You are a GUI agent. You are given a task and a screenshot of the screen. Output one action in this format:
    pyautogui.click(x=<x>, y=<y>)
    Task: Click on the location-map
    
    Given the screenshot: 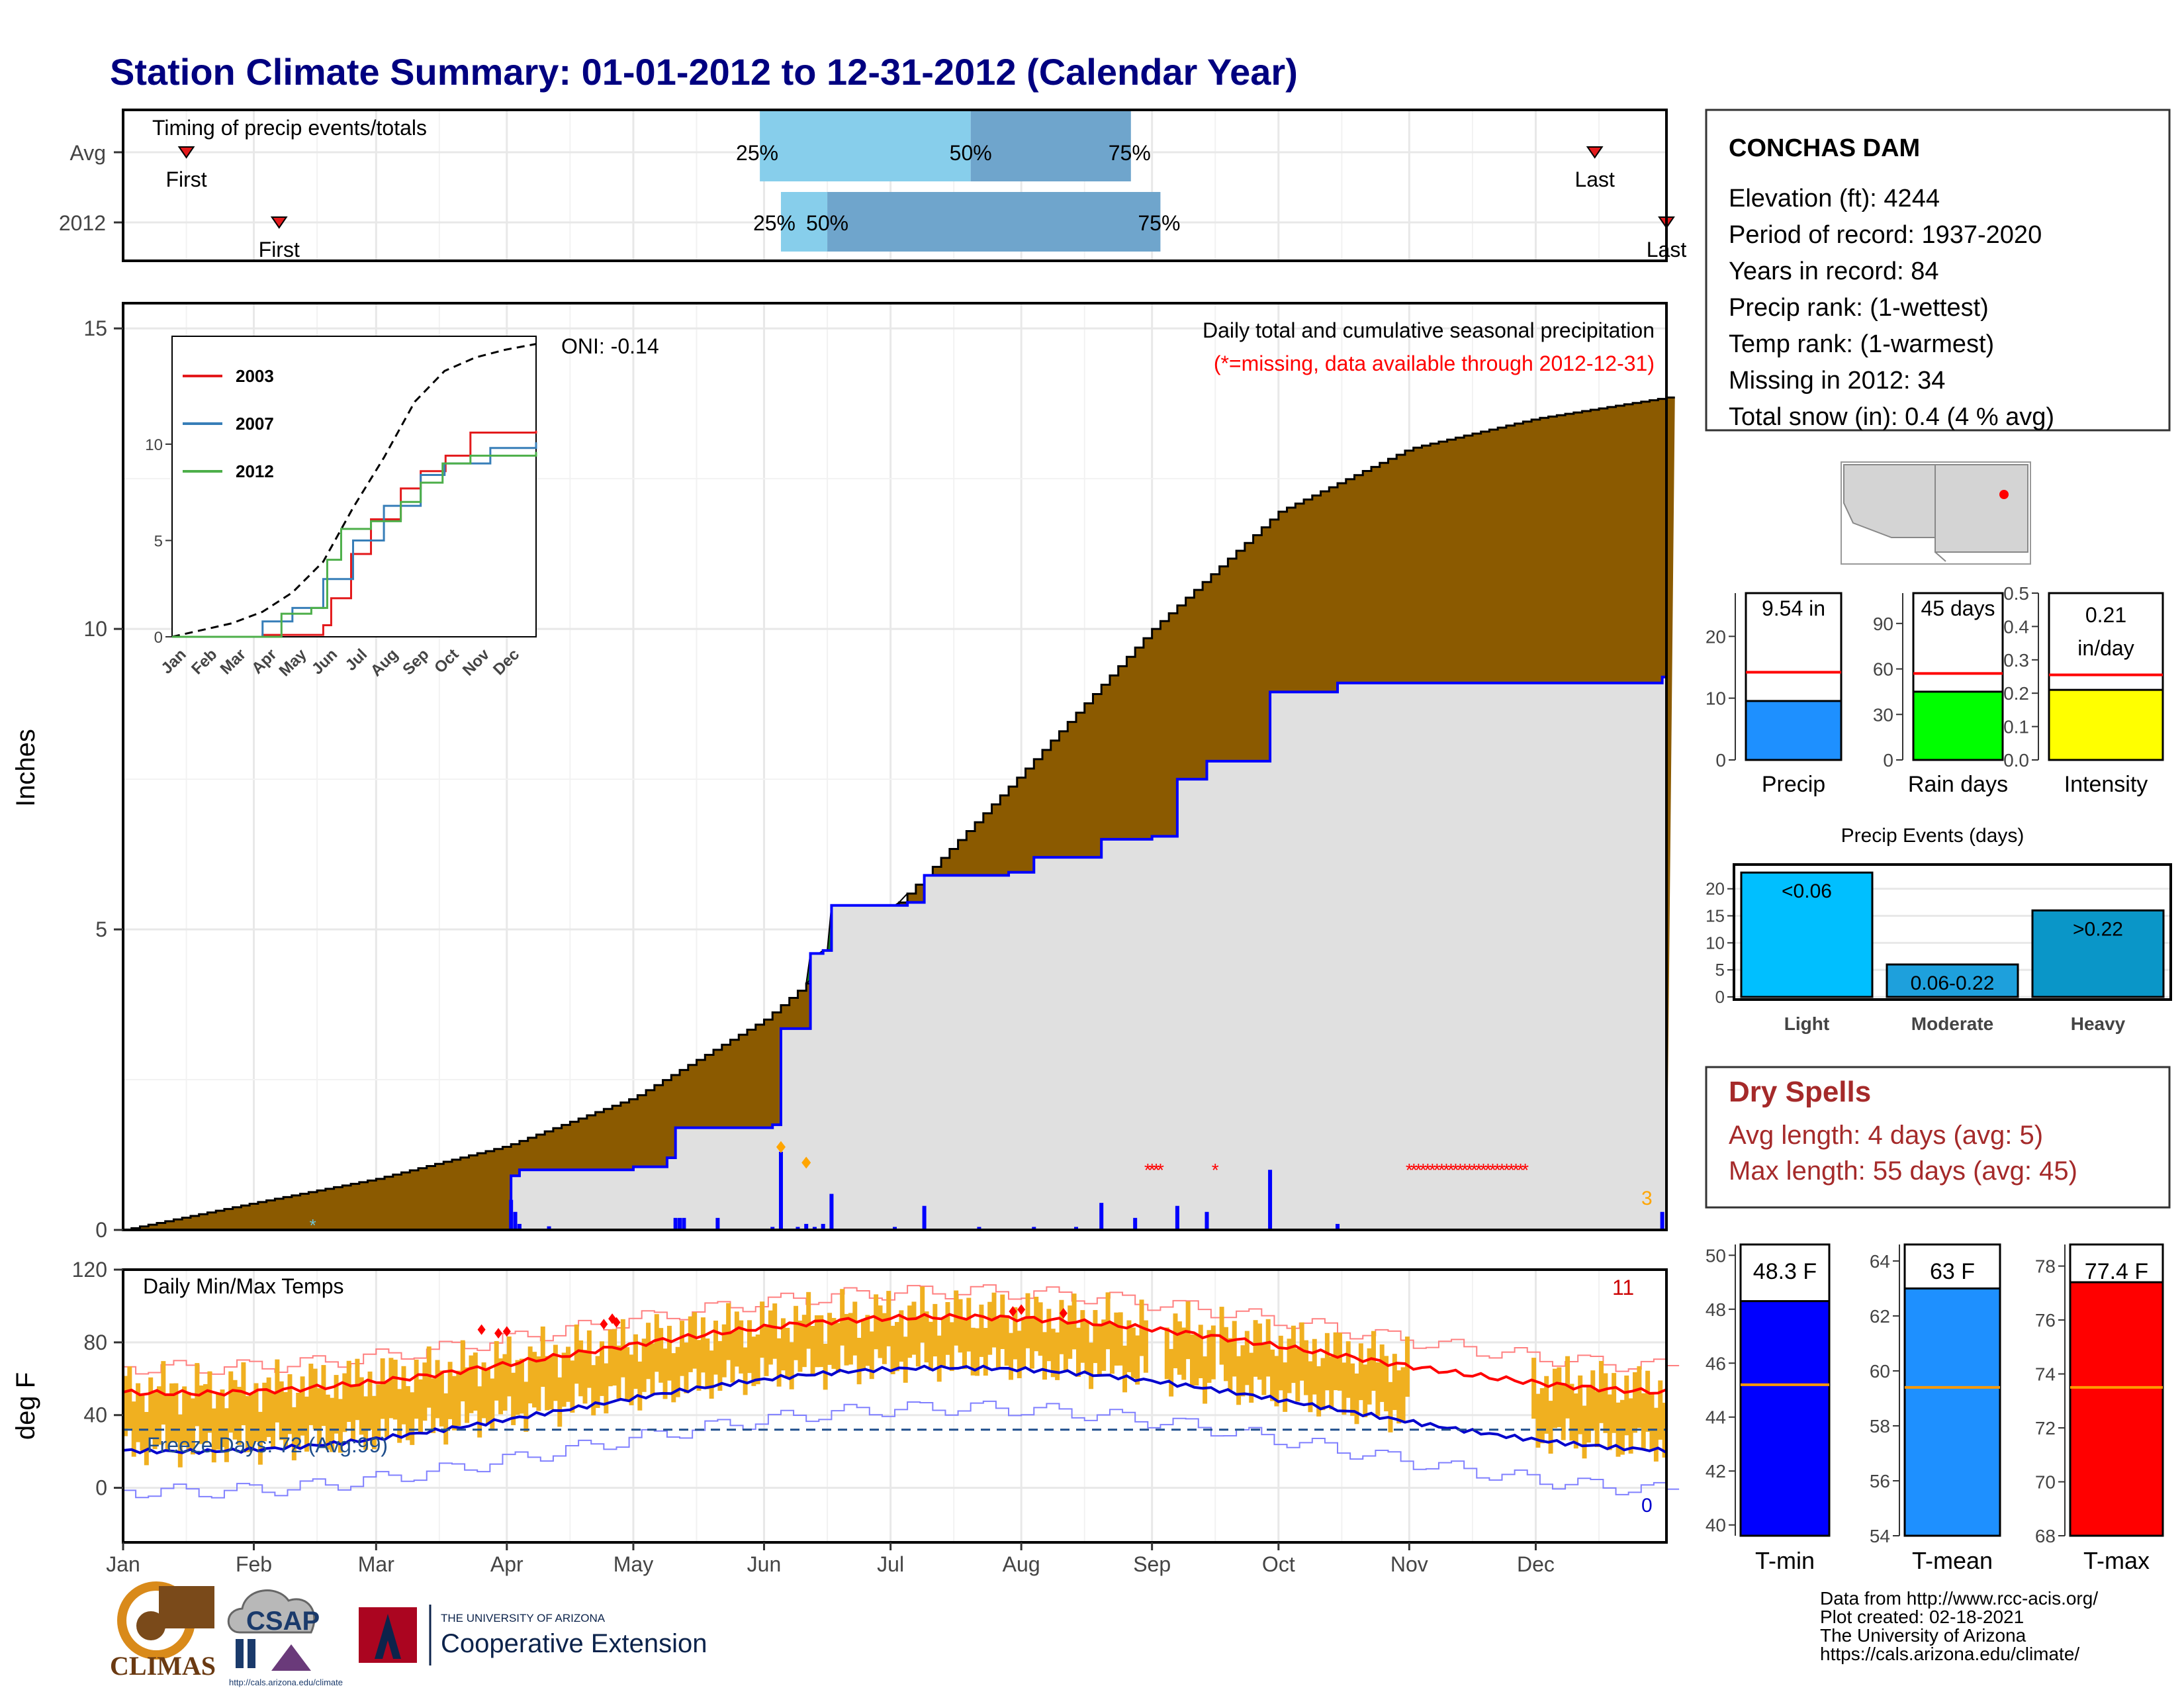 What is the action you would take?
    pyautogui.click(x=1936, y=513)
    